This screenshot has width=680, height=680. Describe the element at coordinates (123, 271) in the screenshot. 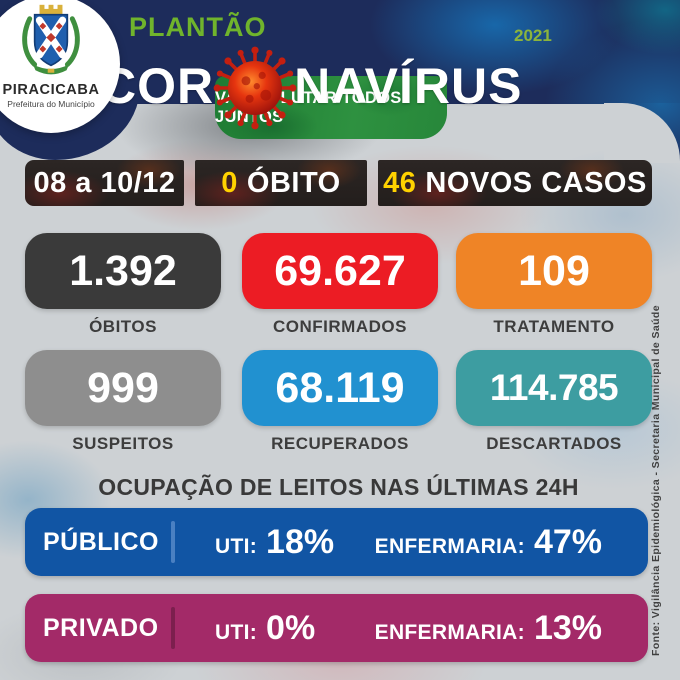

I see `stat-card-obitos: 1.392` at that location.